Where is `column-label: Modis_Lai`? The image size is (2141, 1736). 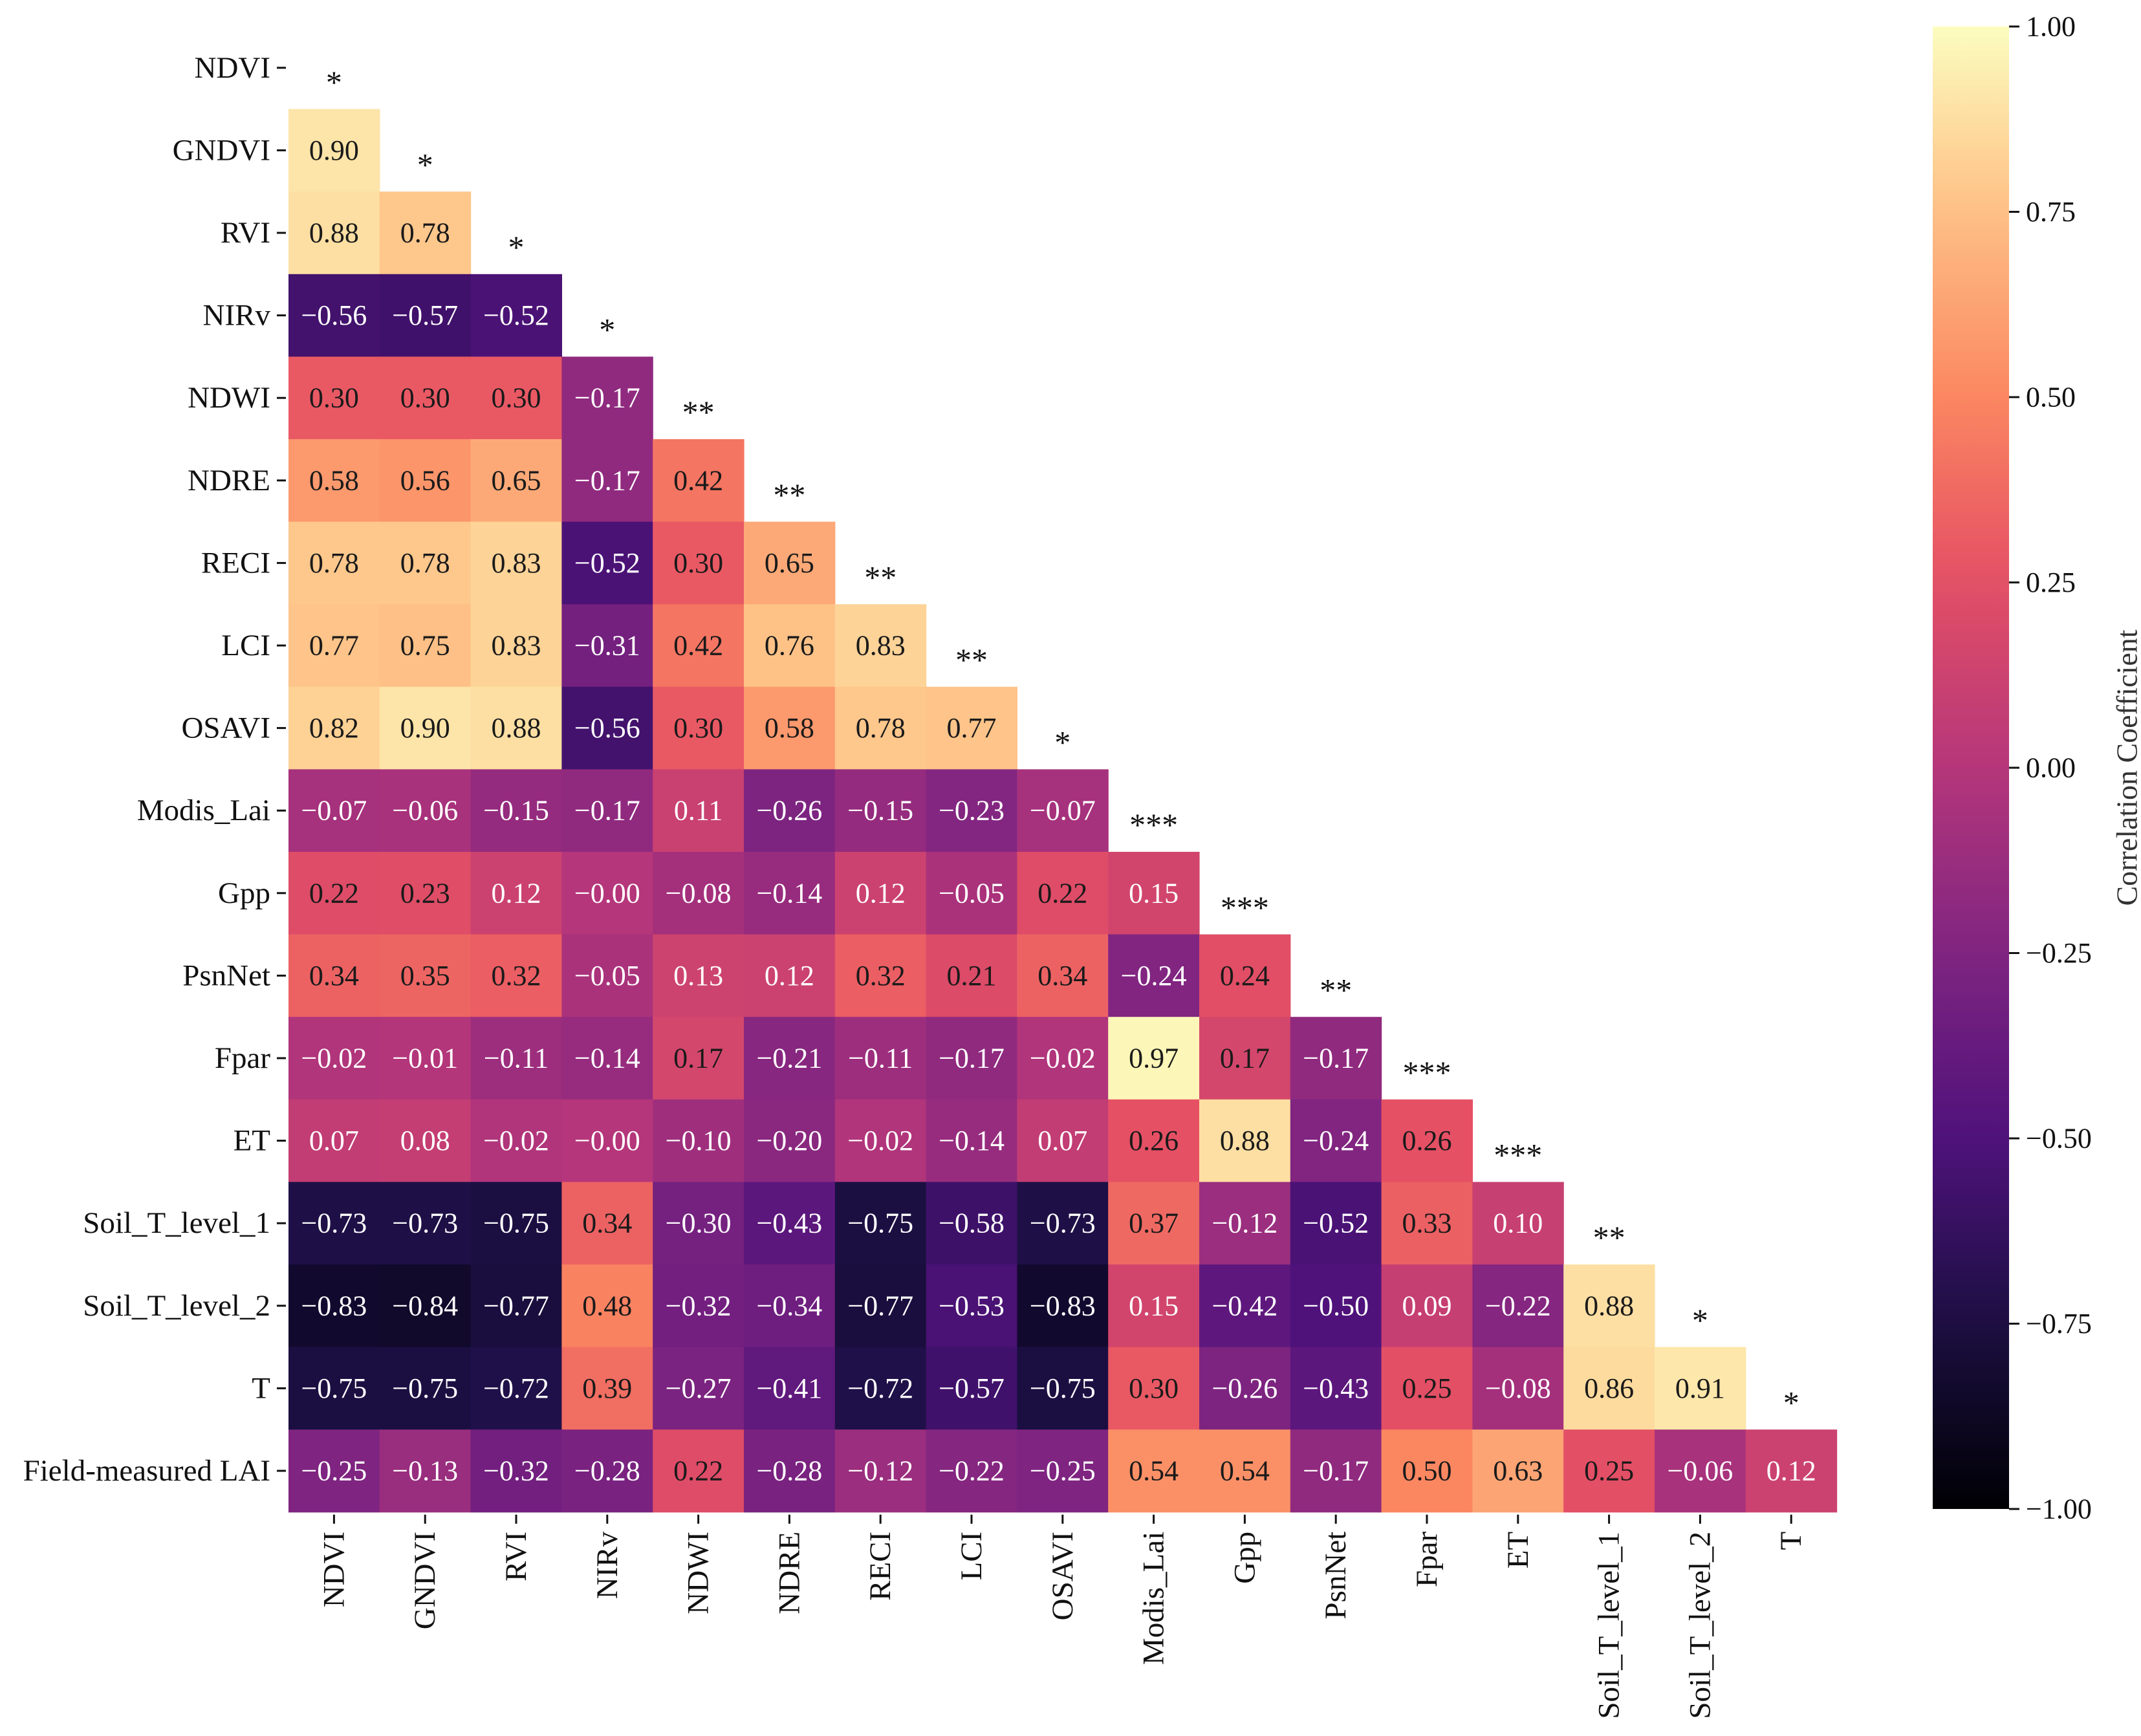 column-label: Modis_Lai is located at coordinates (1154, 1598).